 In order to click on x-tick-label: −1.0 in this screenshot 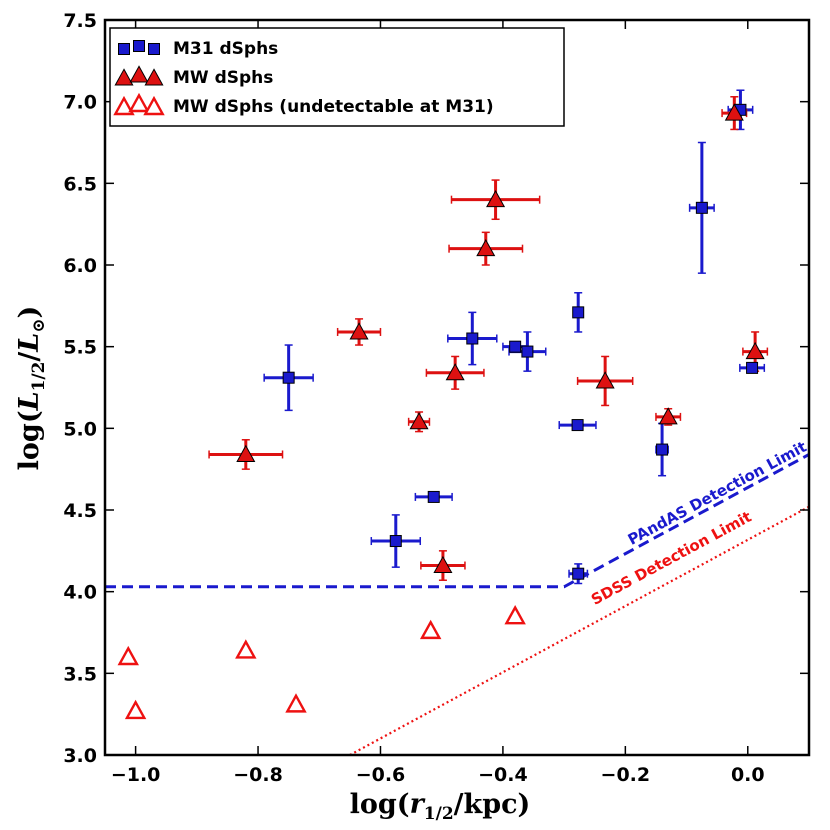, I will do `click(136, 775)`.